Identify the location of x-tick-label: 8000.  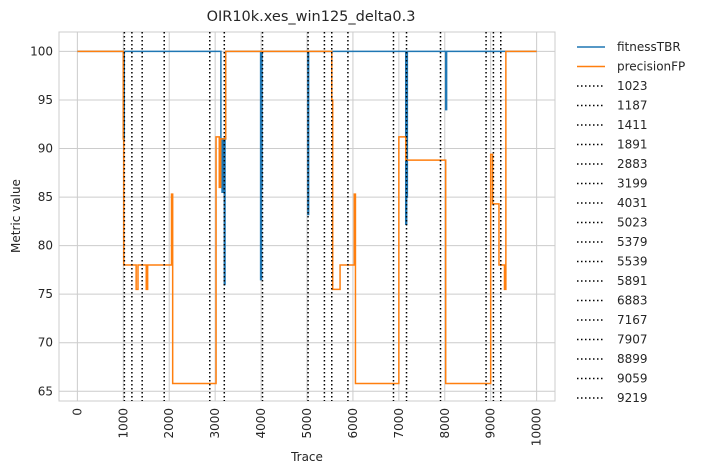
(445, 423).